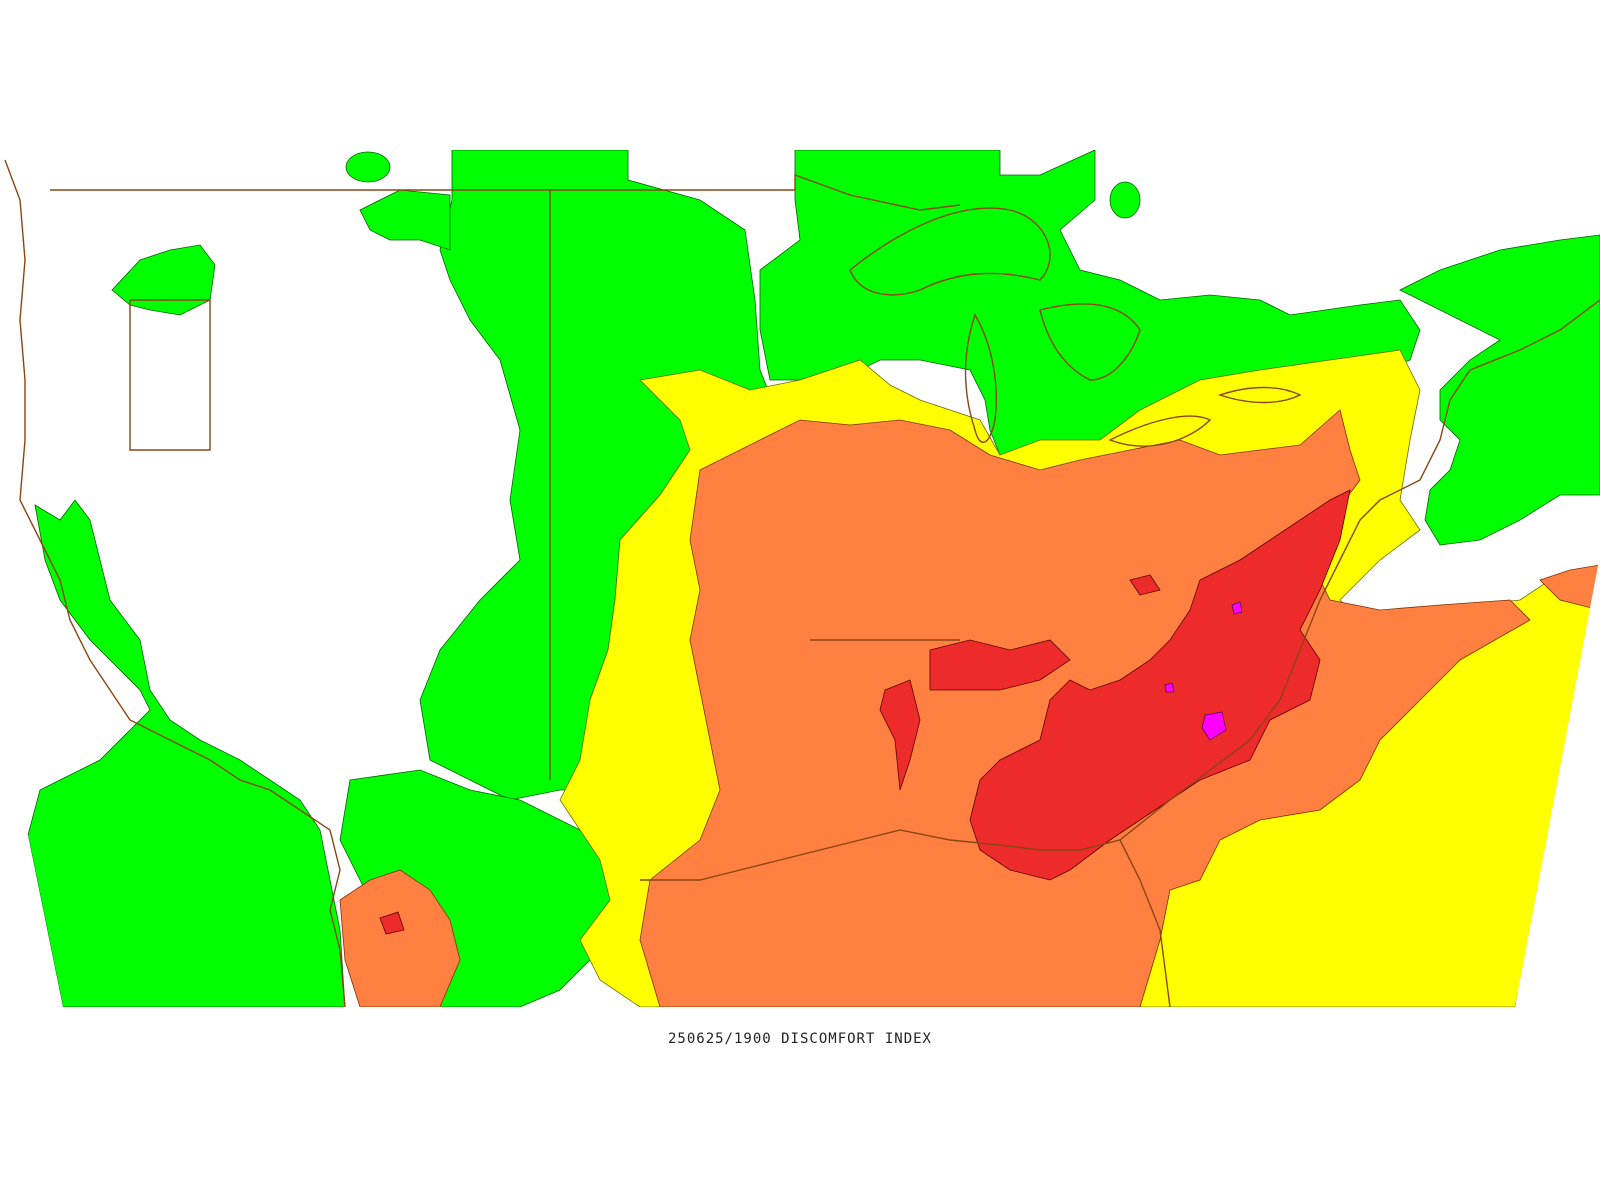 The image size is (1600, 1200). I want to click on green-region-high-plains, so click(405, 220).